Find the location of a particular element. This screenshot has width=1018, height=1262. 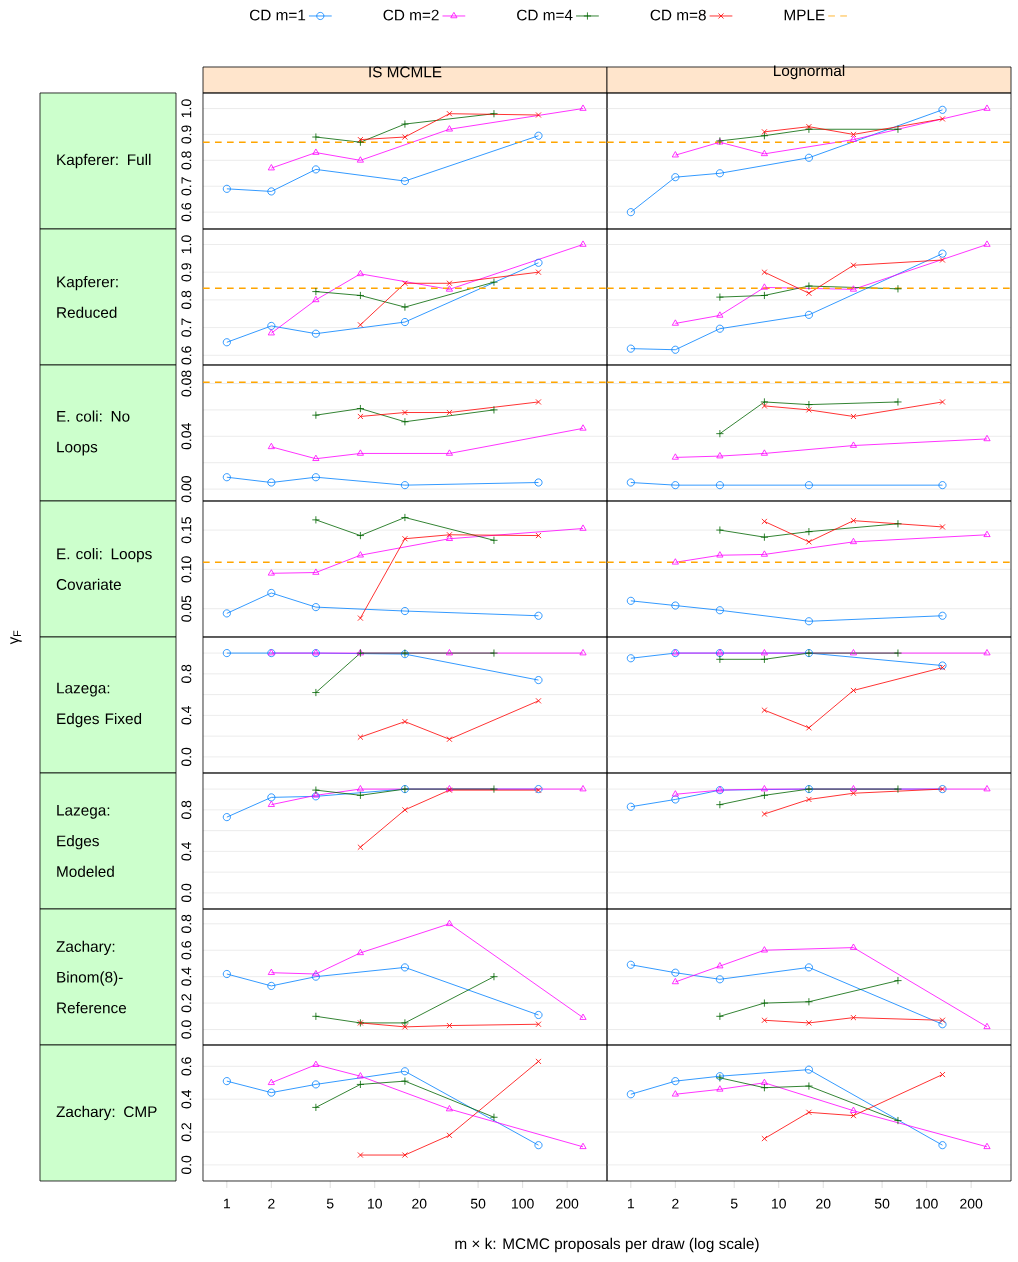

y-tick-label: 0.08 is located at coordinates (186, 383).